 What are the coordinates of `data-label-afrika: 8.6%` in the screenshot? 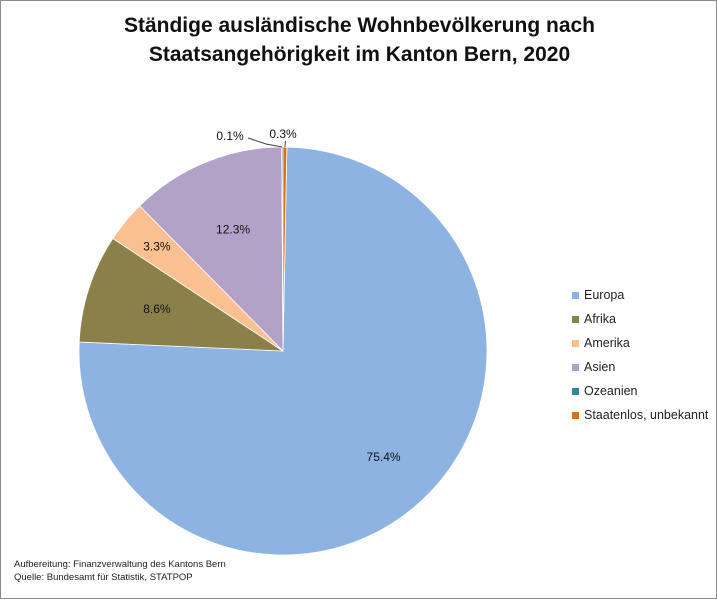 It's located at (157, 309).